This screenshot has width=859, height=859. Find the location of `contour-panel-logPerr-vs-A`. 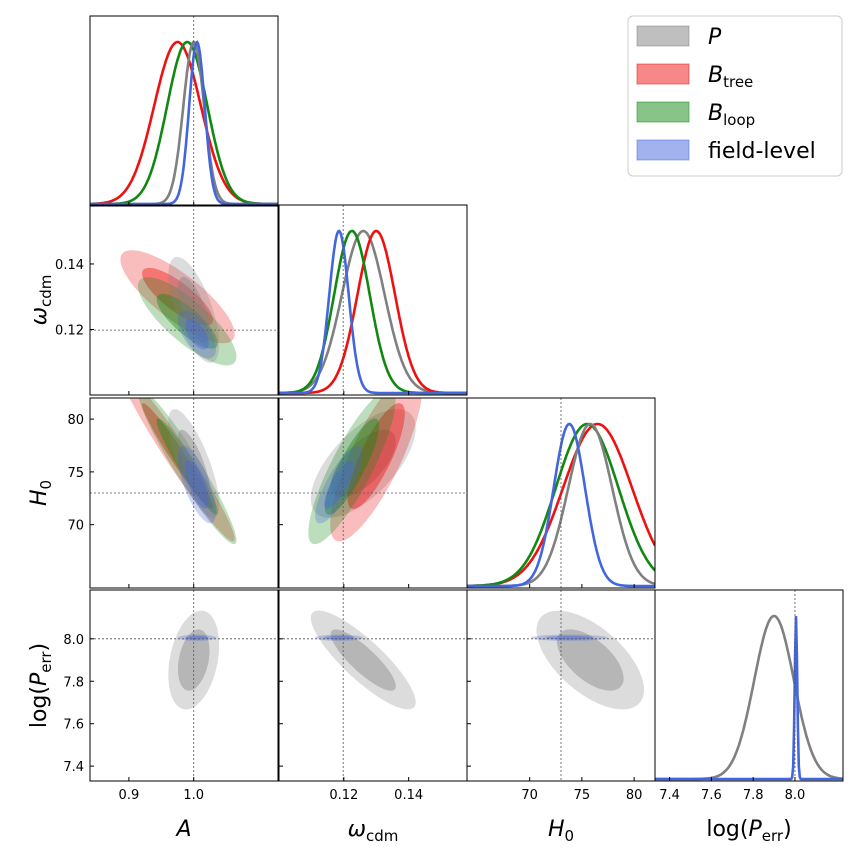

contour-panel-logPerr-vs-A is located at coordinates (184, 685).